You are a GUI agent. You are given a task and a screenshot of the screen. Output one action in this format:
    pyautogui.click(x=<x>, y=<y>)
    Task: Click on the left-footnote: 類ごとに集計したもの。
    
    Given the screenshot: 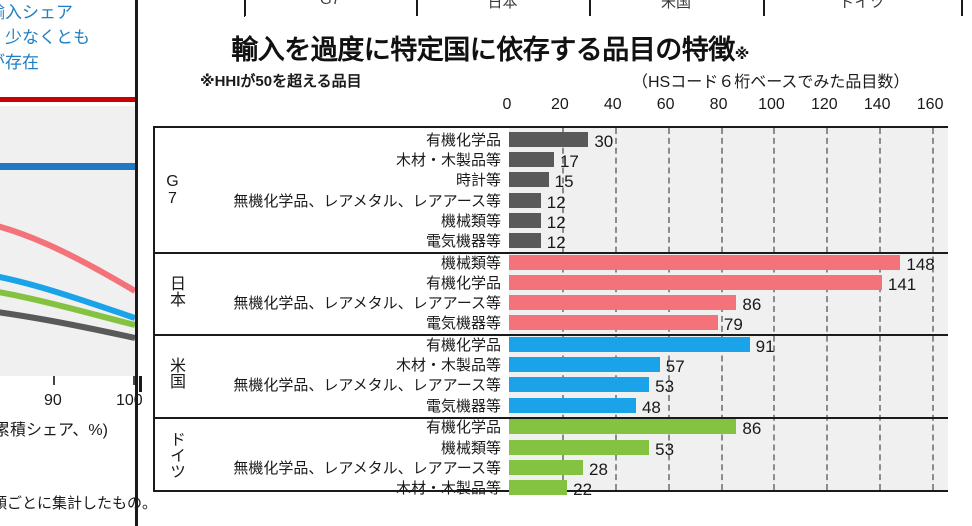 What is the action you would take?
    pyautogui.click(x=79, y=503)
    